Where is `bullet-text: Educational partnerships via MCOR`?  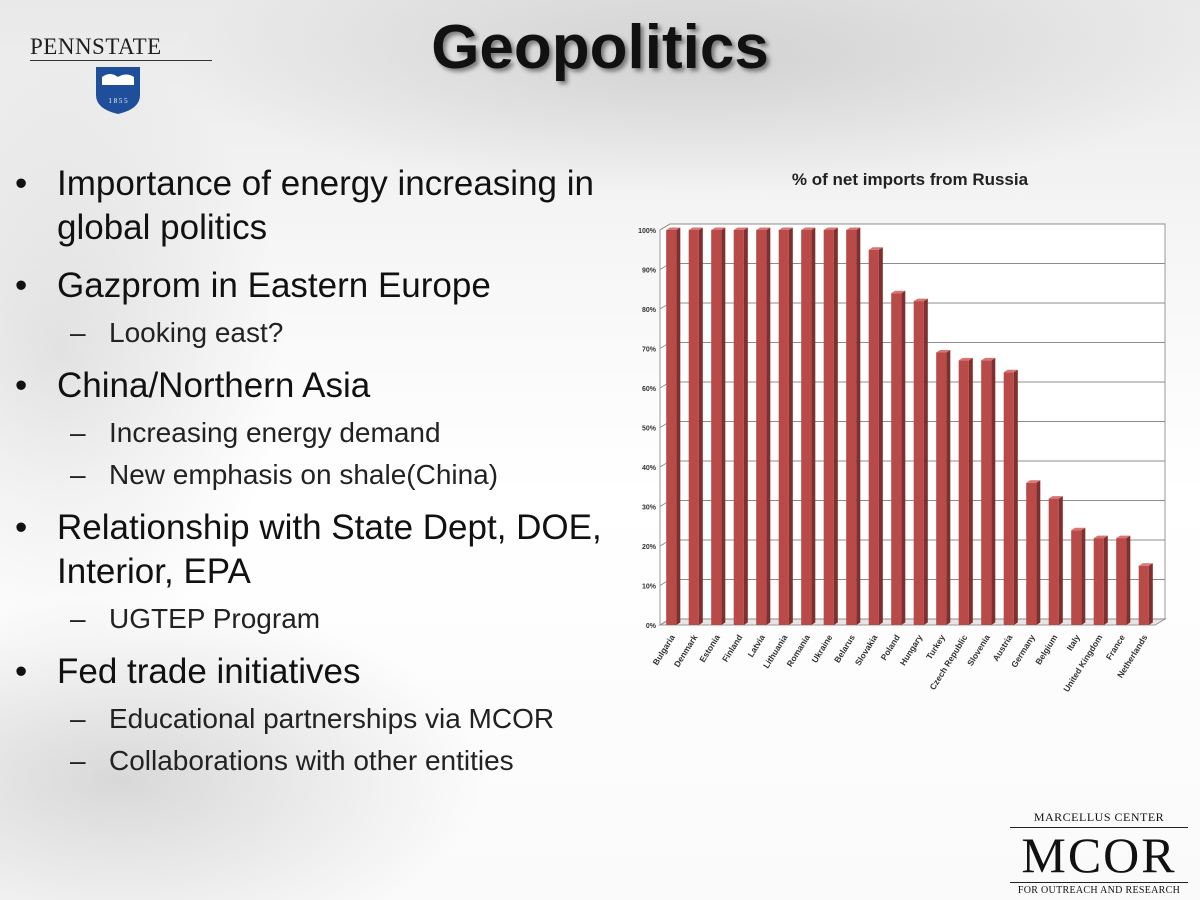 bullet-text: Educational partnerships via MCOR is located at coordinates (332, 718).